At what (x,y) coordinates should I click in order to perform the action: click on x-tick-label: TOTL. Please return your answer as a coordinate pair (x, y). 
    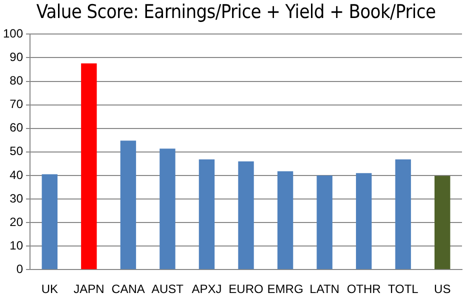
    Looking at the image, I should click on (403, 289).